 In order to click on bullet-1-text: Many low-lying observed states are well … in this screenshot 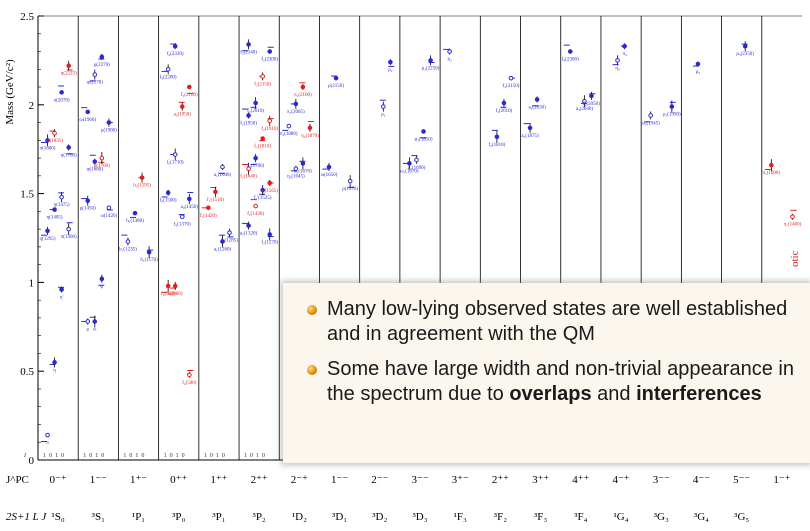, I will do `click(557, 321)`.